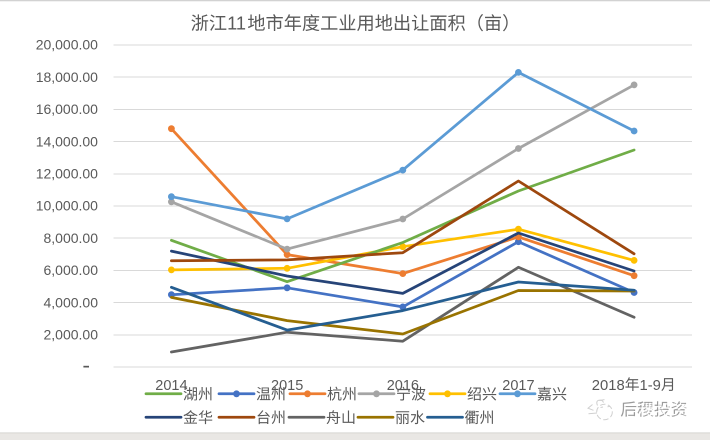  What do you see at coordinates (171, 386) in the screenshot?
I see `svg-text: 2014` at bounding box center [171, 386].